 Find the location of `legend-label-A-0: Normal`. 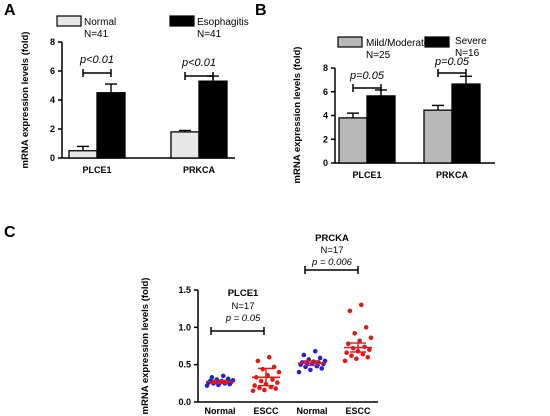

legend-label-A-0: Normal is located at coordinates (100, 22).